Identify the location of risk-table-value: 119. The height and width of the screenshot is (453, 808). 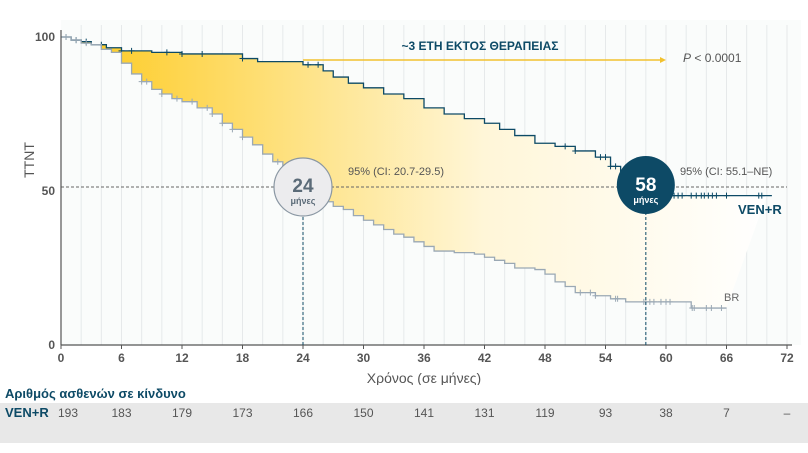
(545, 413).